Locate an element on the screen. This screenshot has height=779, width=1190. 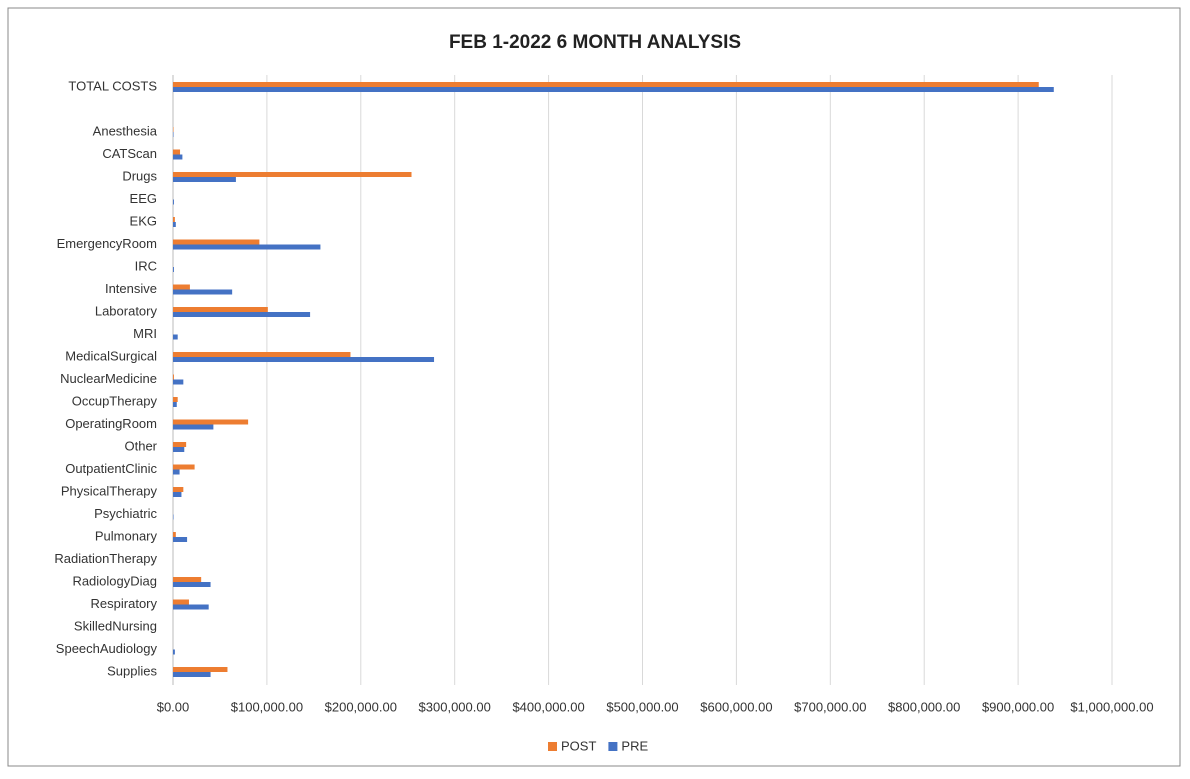
x-tick-label: $100,000.00 is located at coordinates (267, 706).